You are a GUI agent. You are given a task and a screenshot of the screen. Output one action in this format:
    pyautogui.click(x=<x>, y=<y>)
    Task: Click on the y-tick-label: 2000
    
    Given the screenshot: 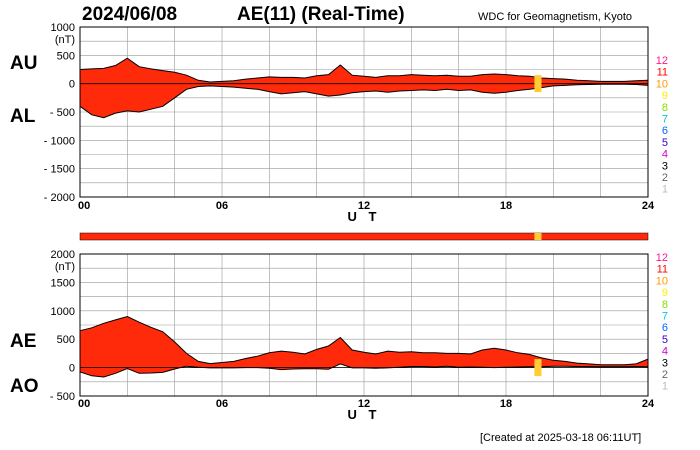 What is the action you would take?
    pyautogui.click(x=63, y=255)
    